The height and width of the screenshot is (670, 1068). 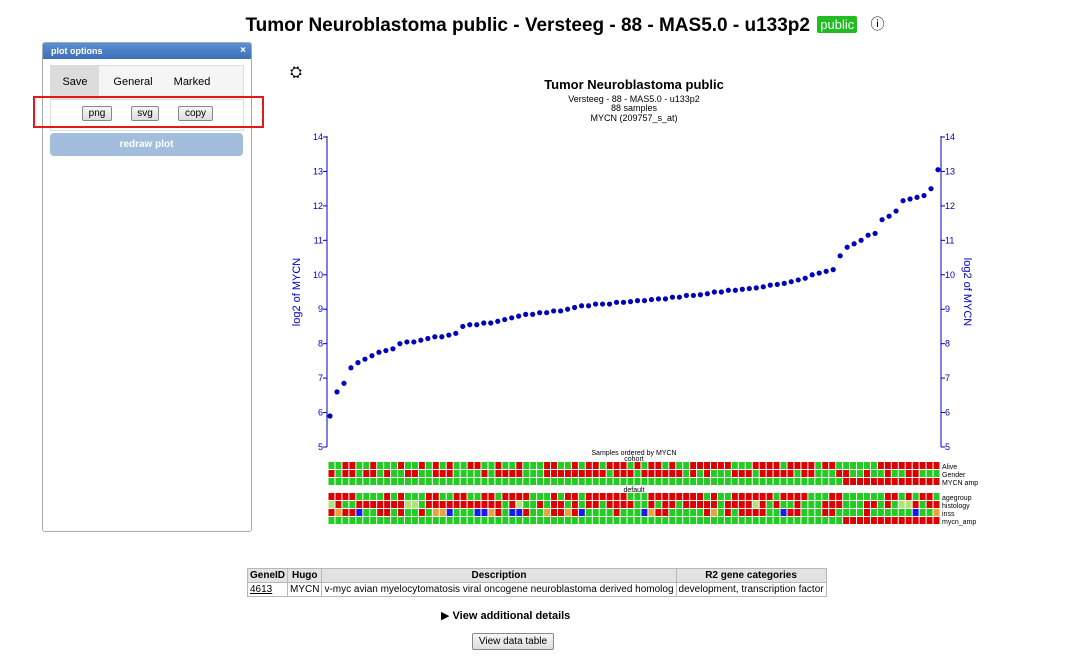 I want to click on tab-marked: Marked, so click(x=192, y=82).